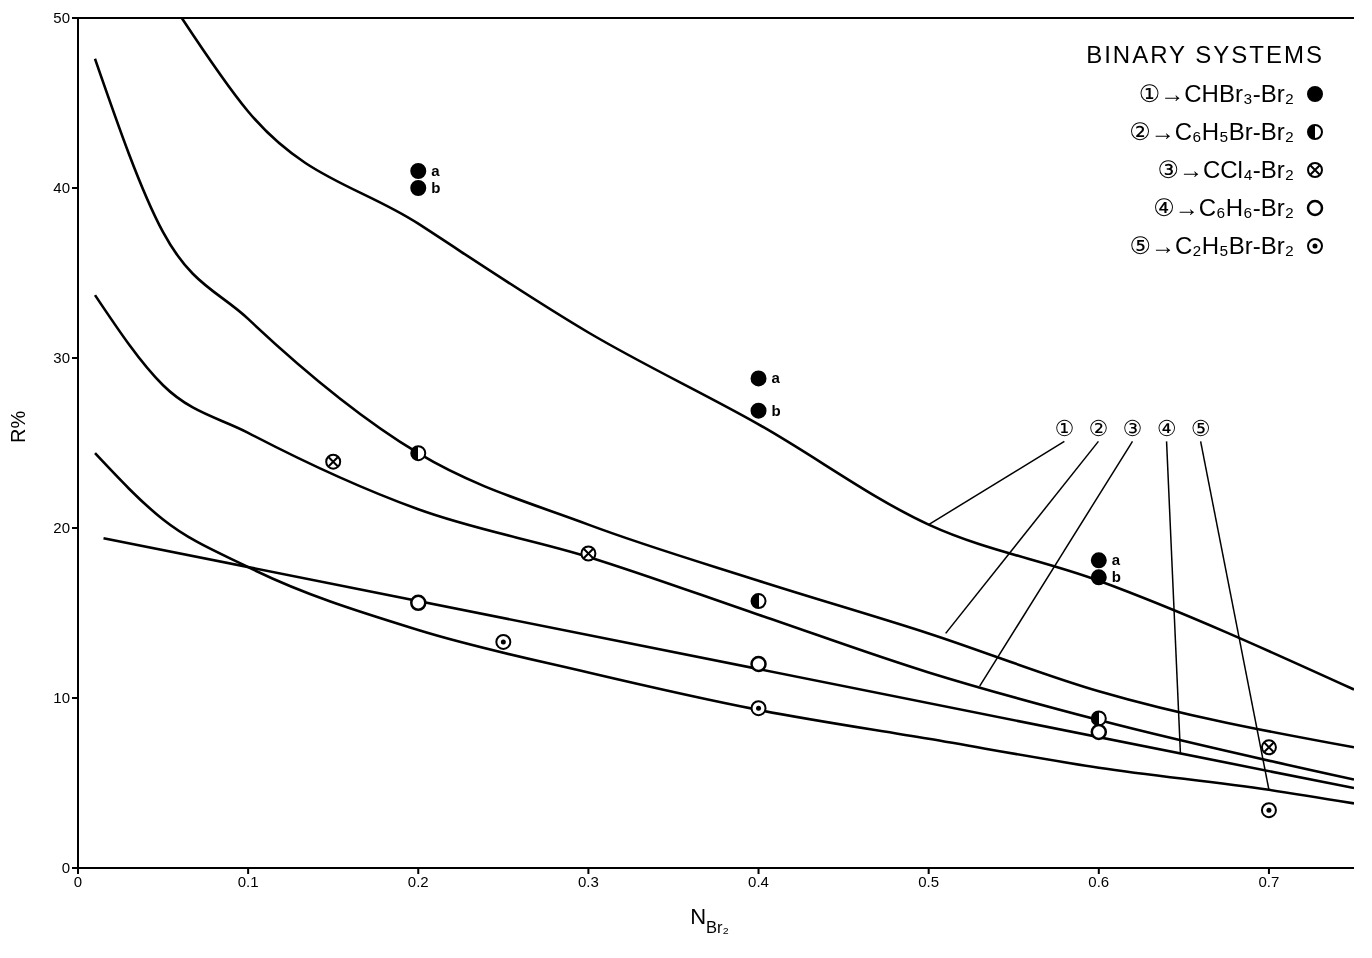 Image resolution: width=1372 pixels, height=958 pixels. What do you see at coordinates (1166, 429) in the screenshot?
I see `annotation: ④` at bounding box center [1166, 429].